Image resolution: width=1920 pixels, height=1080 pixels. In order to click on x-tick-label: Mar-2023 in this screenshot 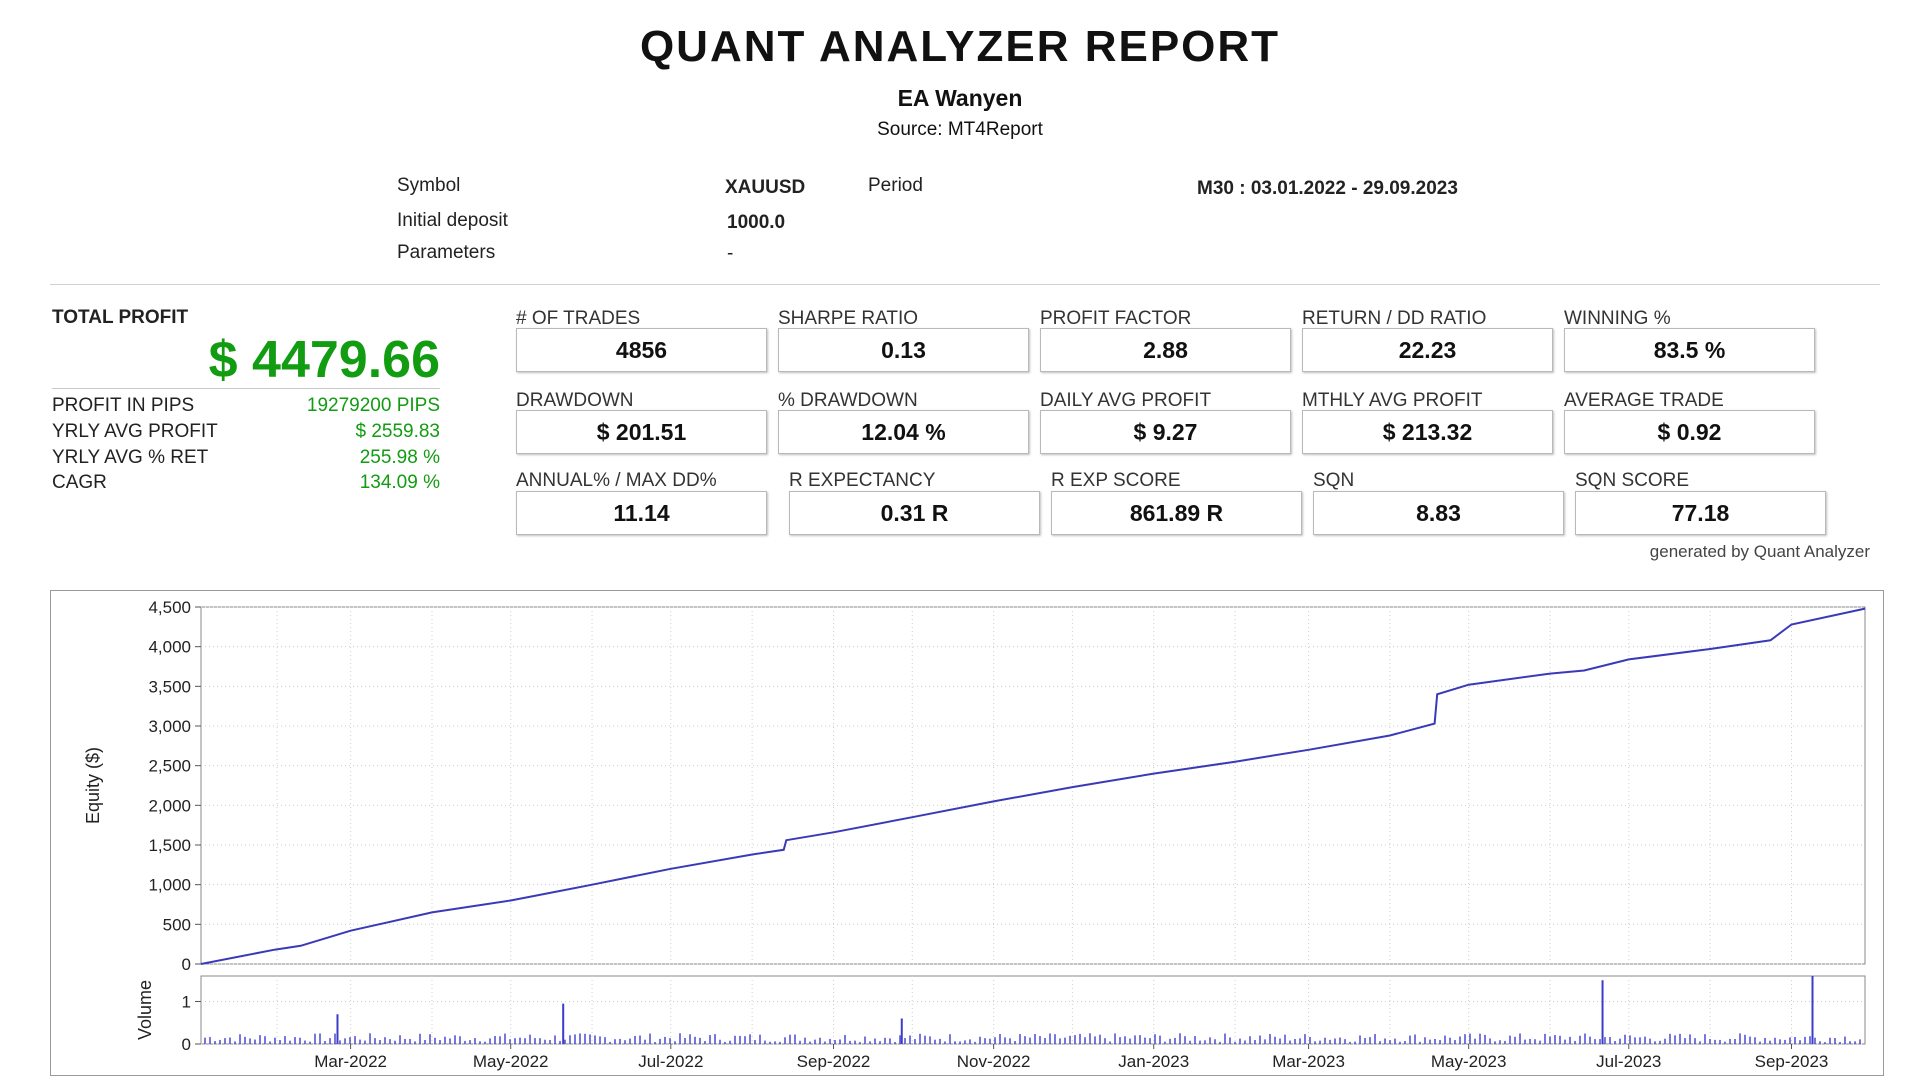, I will do `click(1308, 1061)`.